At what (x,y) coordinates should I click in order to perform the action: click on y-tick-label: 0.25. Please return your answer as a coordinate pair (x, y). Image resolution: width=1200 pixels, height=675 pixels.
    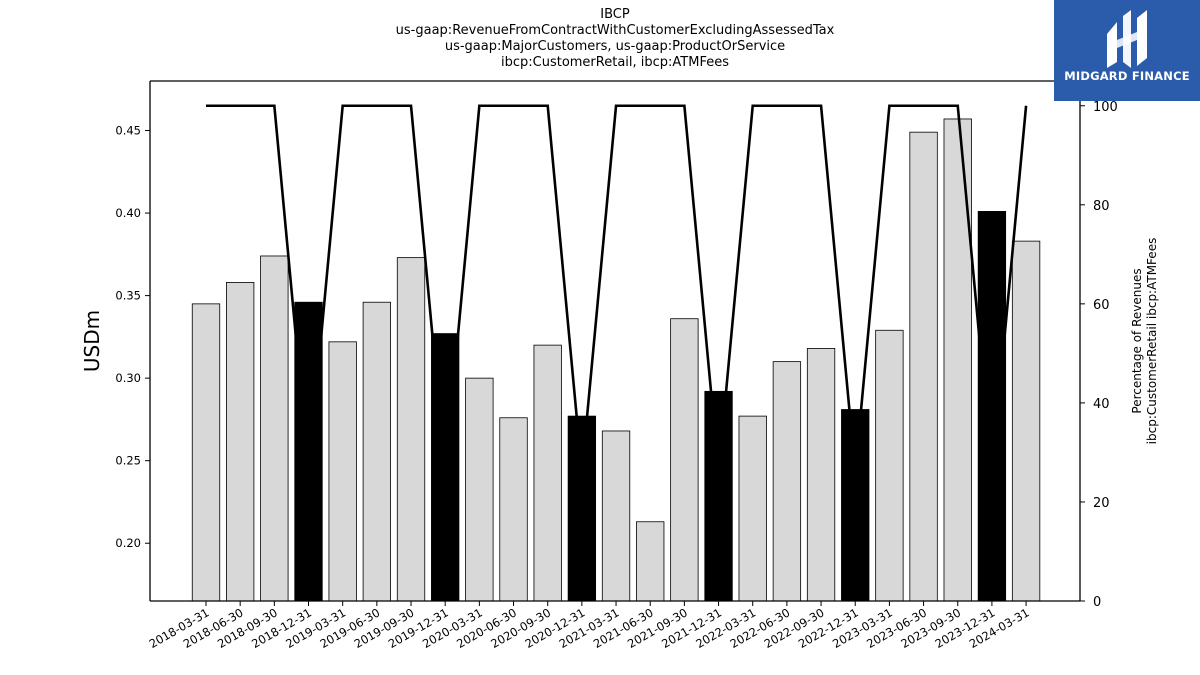
    Looking at the image, I should click on (128, 461).